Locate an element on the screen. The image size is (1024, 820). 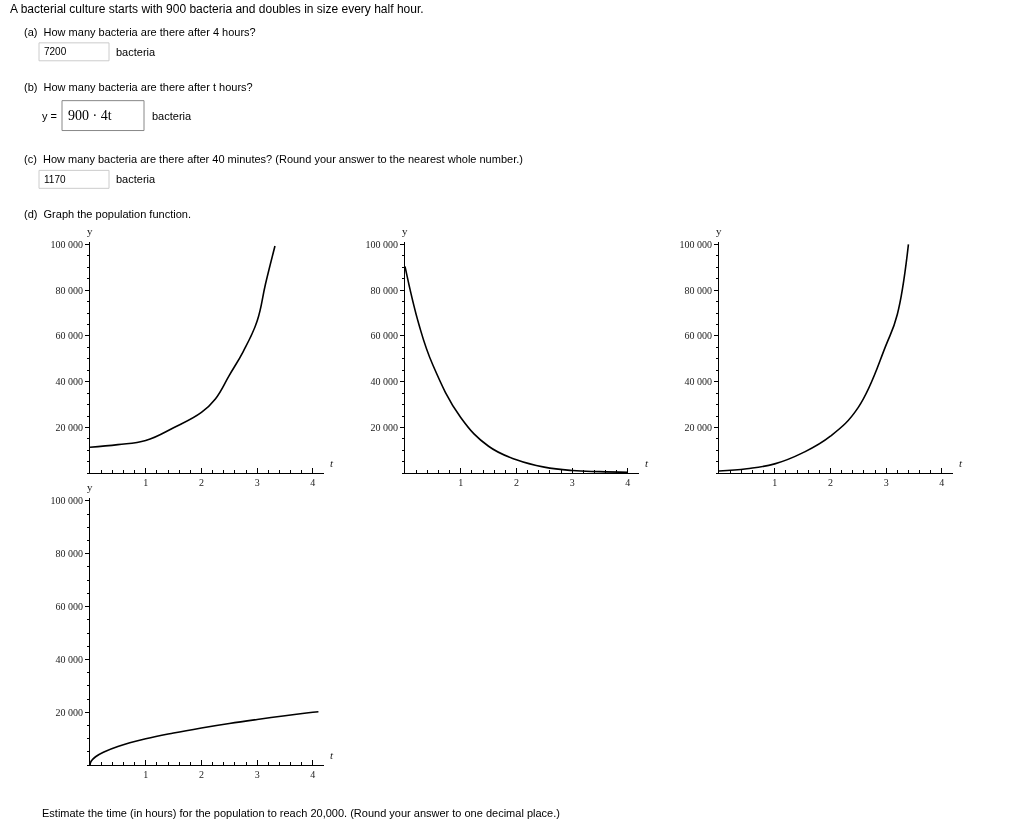
text: (a) How many bacteria are there after 4 hours? is located at coordinates (140, 32).